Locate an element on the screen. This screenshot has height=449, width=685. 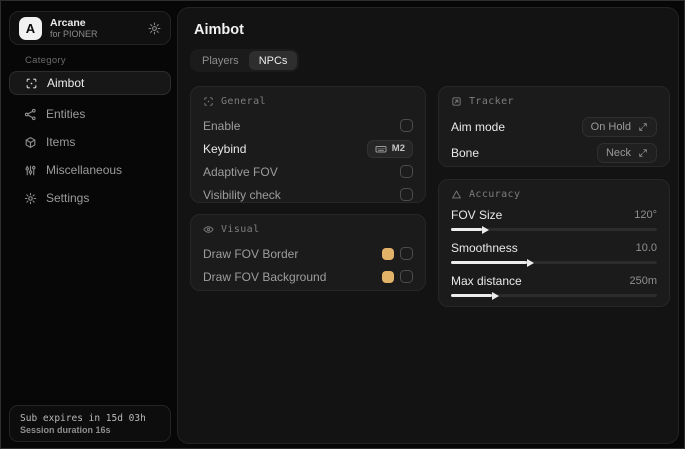
setting-row-aim-mode: Aim mode On Hold is located at coordinates (554, 127).